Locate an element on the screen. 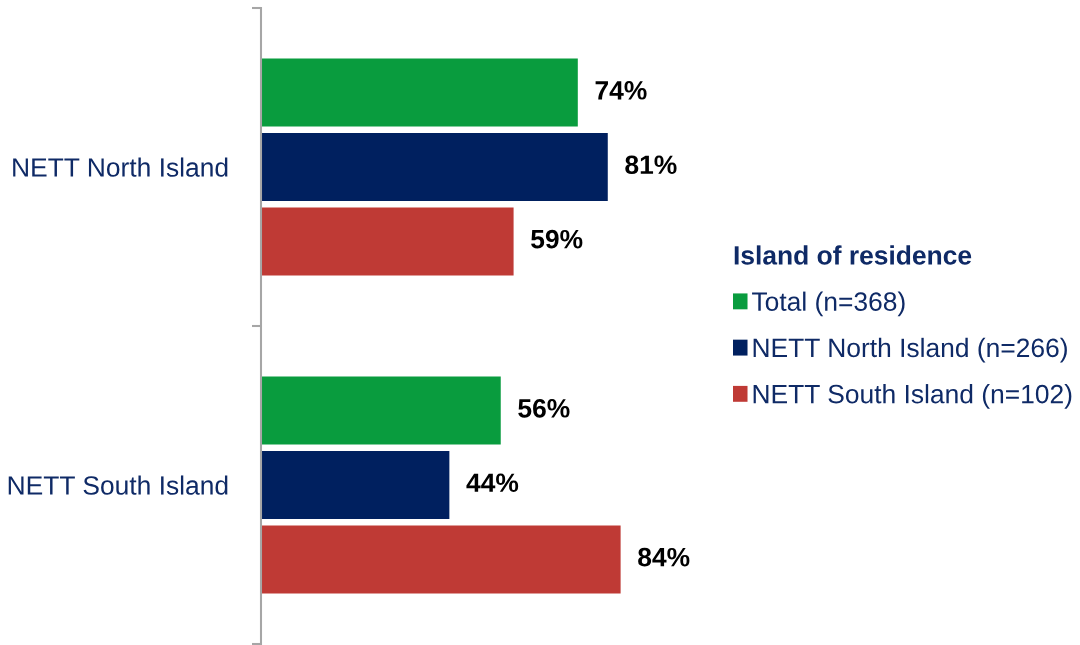 This screenshot has height=645, width=1080. y-tick-label: NETT South Island is located at coordinates (118, 485).